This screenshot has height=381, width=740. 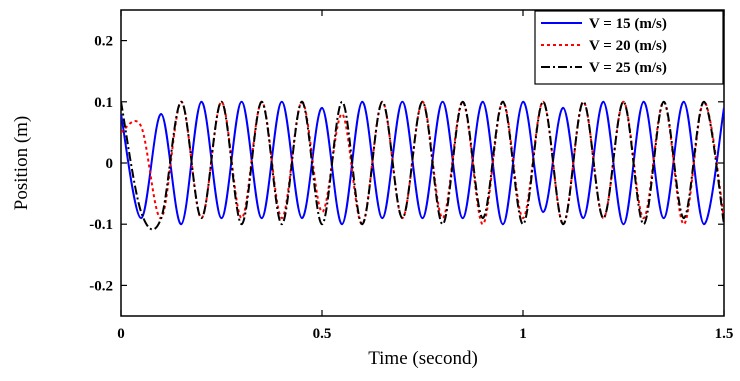 I want to click on legend-label: V = 15 (m/s), so click(x=628, y=24).